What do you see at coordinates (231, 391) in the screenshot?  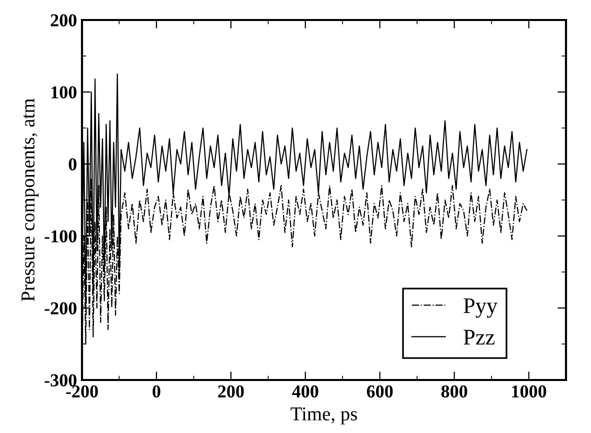 I see `x-tick-label: 200` at bounding box center [231, 391].